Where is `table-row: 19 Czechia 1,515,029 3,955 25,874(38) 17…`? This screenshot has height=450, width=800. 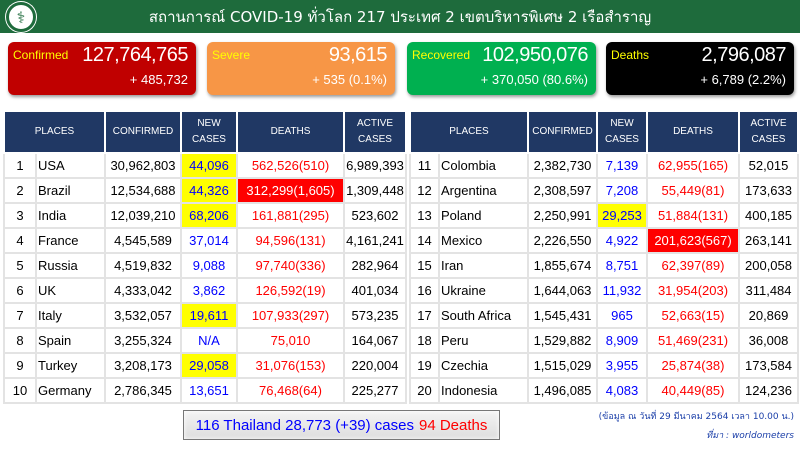 table-row: 19 Czechia 1,515,029 3,955 25,874(38) 17… is located at coordinates (604, 365).